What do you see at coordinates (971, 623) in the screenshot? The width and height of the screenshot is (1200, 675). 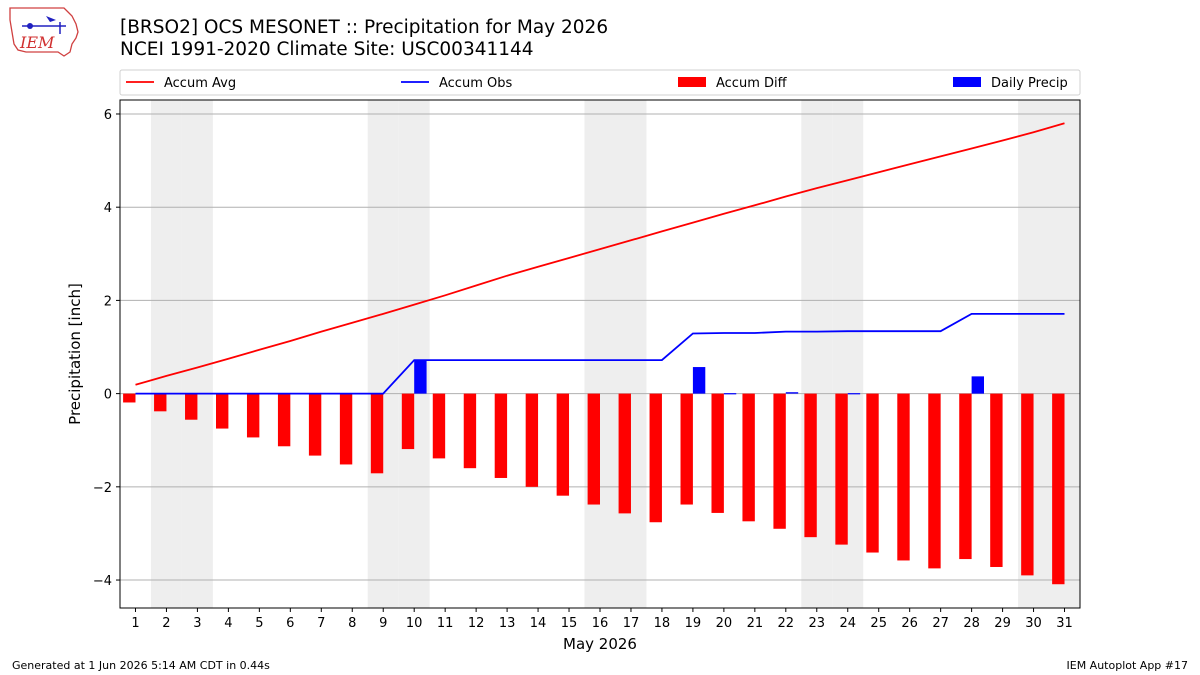 I see `x-tick-label: 28` at bounding box center [971, 623].